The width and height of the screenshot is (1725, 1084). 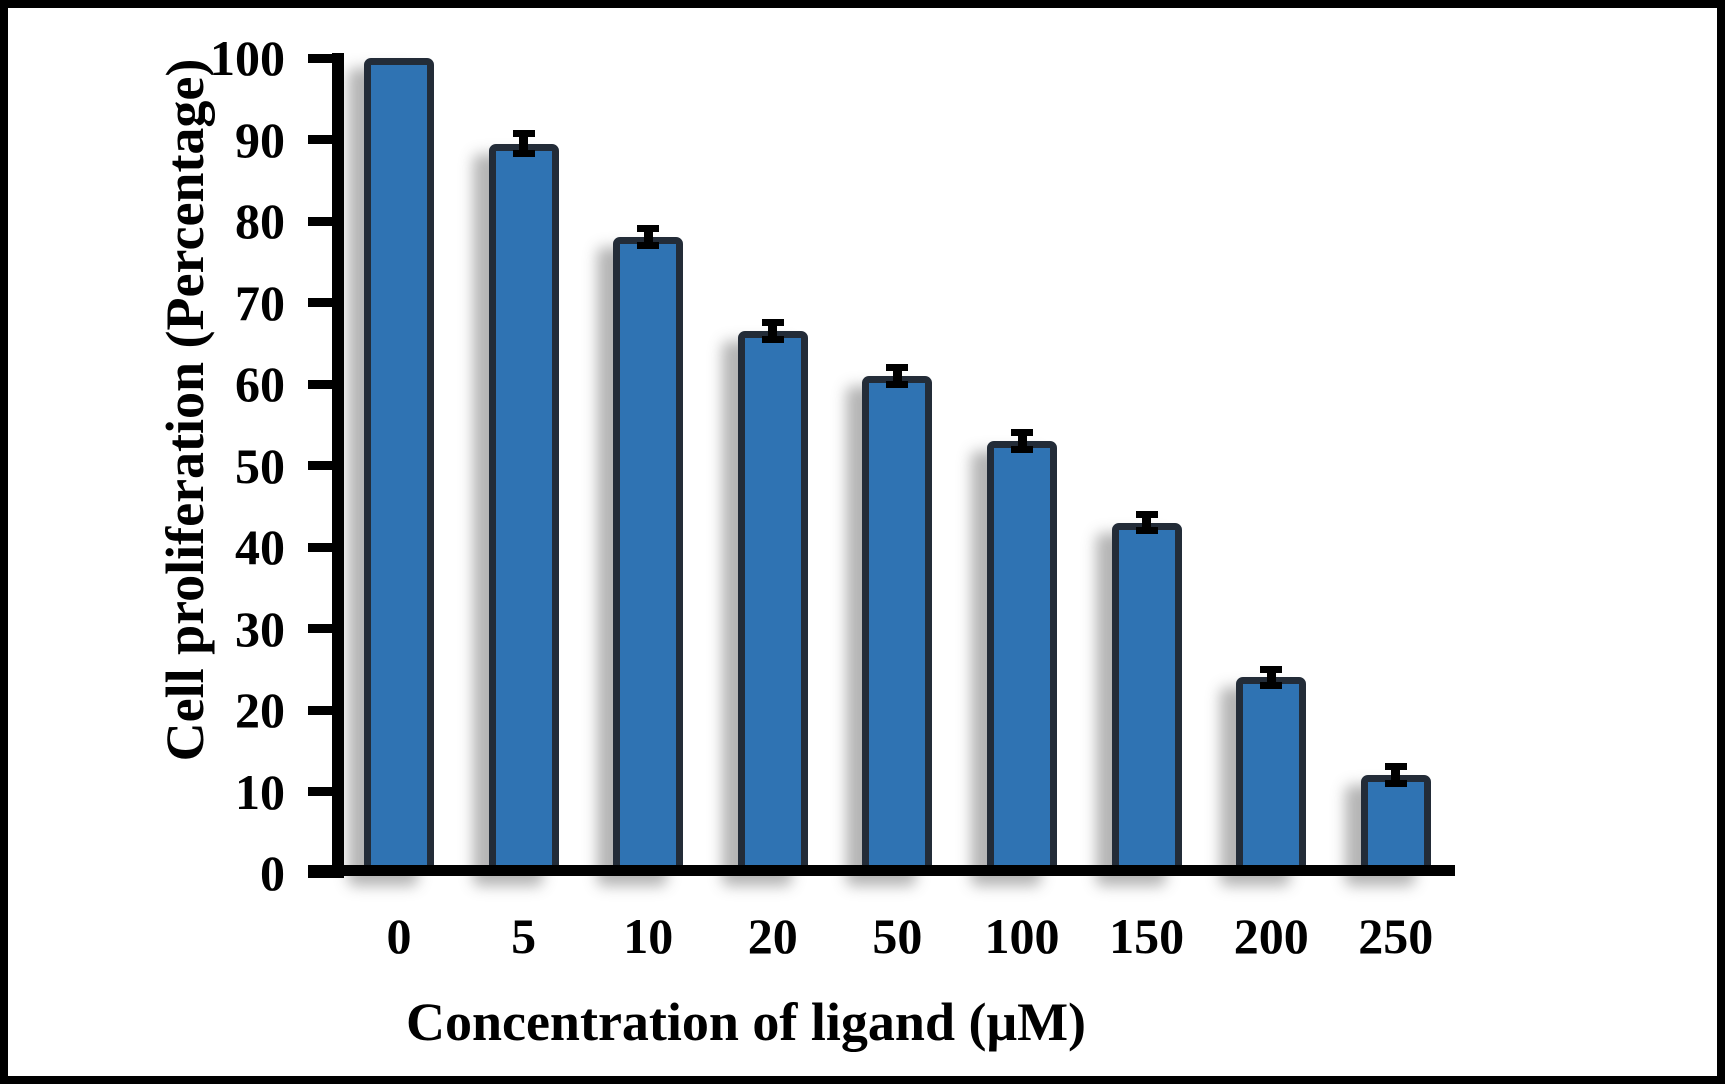 What do you see at coordinates (524, 936) in the screenshot?
I see `x-tick-label: 5` at bounding box center [524, 936].